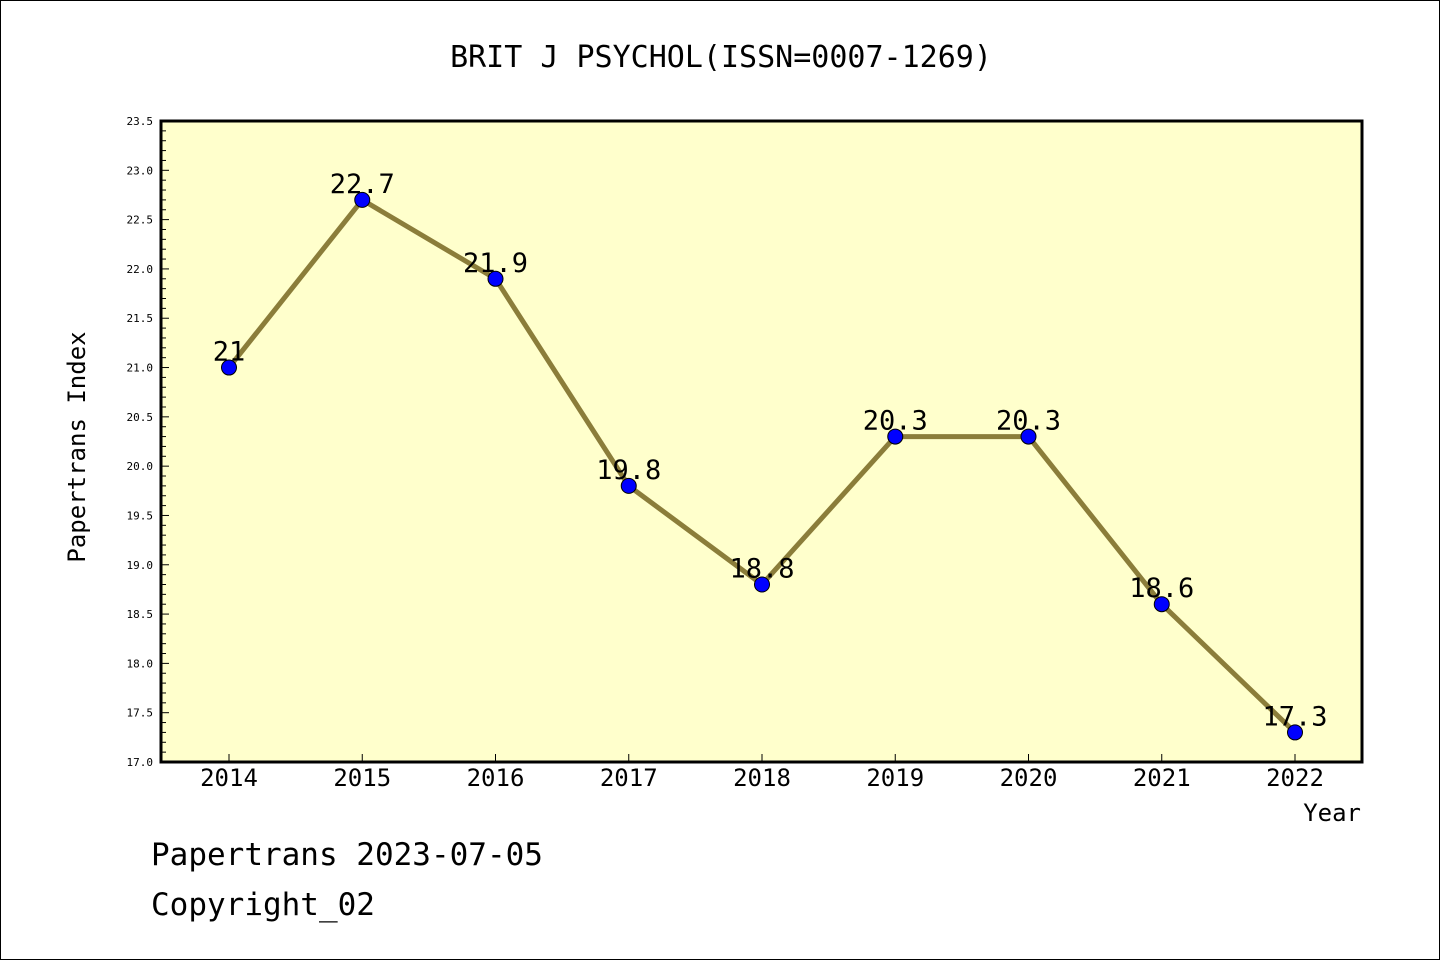 This screenshot has width=1440, height=960. Describe the element at coordinates (628, 470) in the screenshot. I see `data-label: 19.8` at that location.